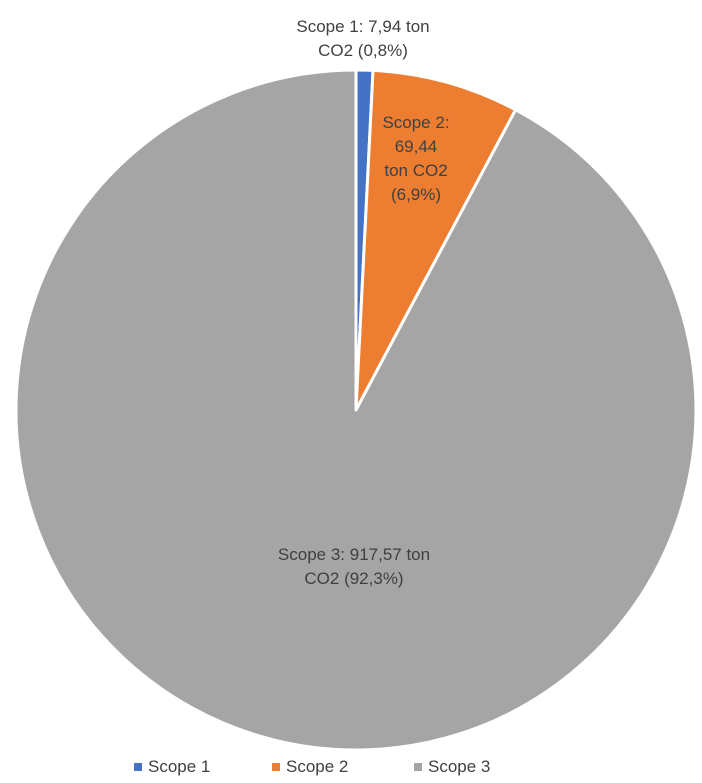  I want to click on legend-label: Scope 2, so click(317, 766).